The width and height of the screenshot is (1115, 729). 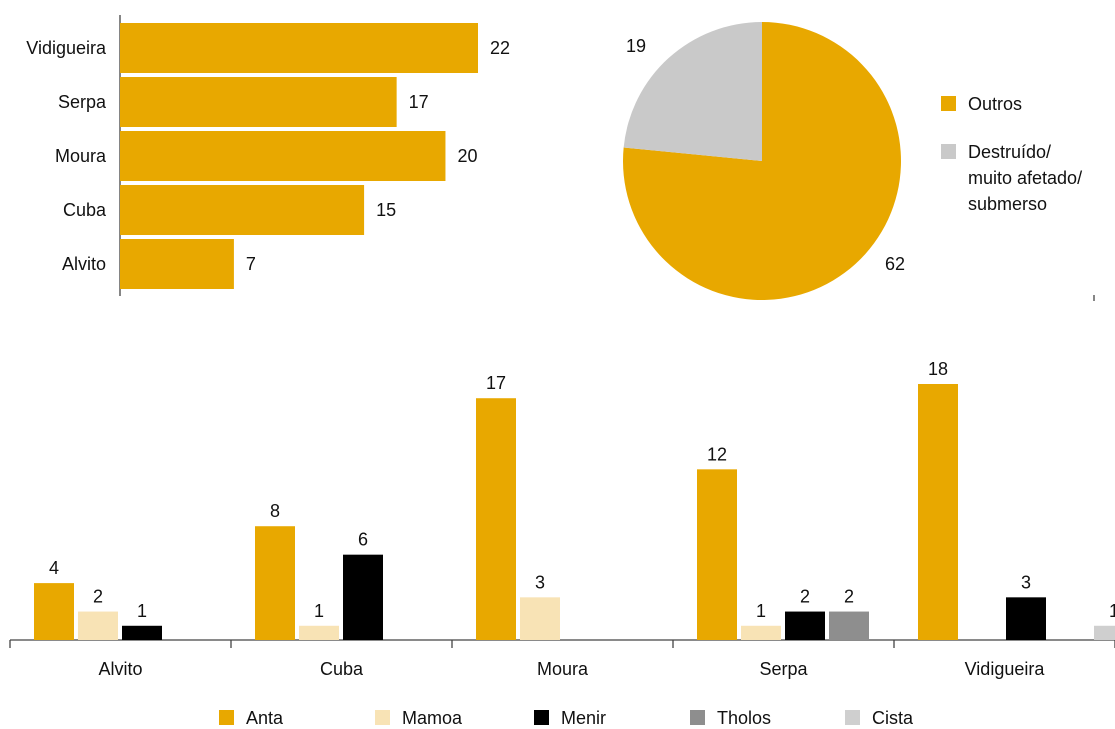 I want to click on legend-swatch-anta, so click(x=226, y=717).